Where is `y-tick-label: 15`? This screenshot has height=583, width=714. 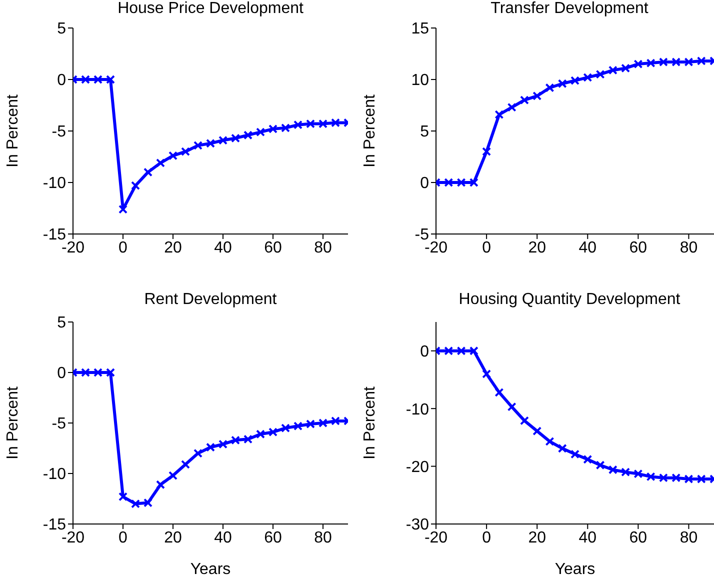 y-tick-label: 15 is located at coordinates (420, 29).